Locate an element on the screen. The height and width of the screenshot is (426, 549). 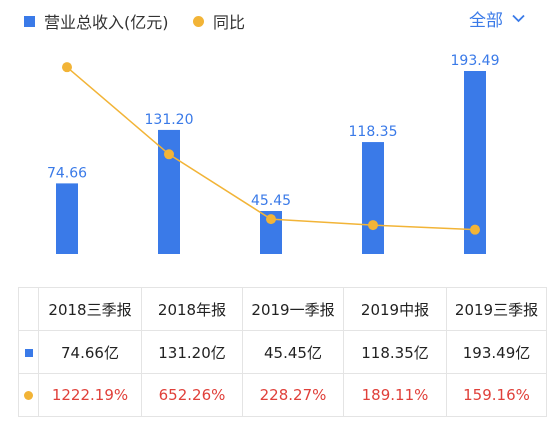
table-header-cell: 2018三季报 is located at coordinates (90, 309).